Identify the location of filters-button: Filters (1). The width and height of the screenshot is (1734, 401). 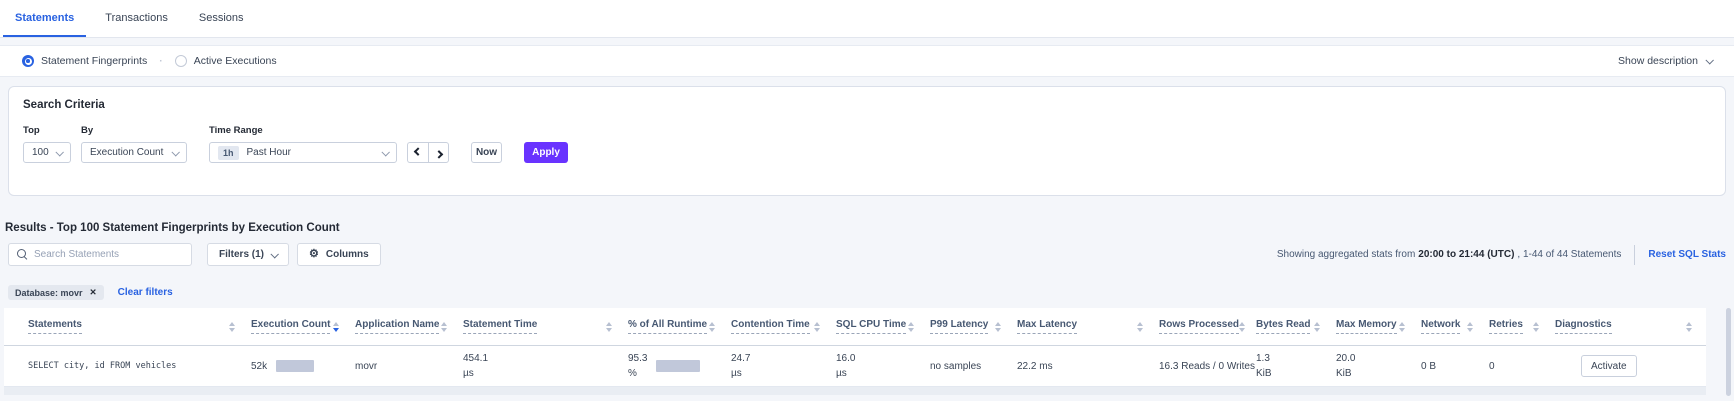
(248, 254).